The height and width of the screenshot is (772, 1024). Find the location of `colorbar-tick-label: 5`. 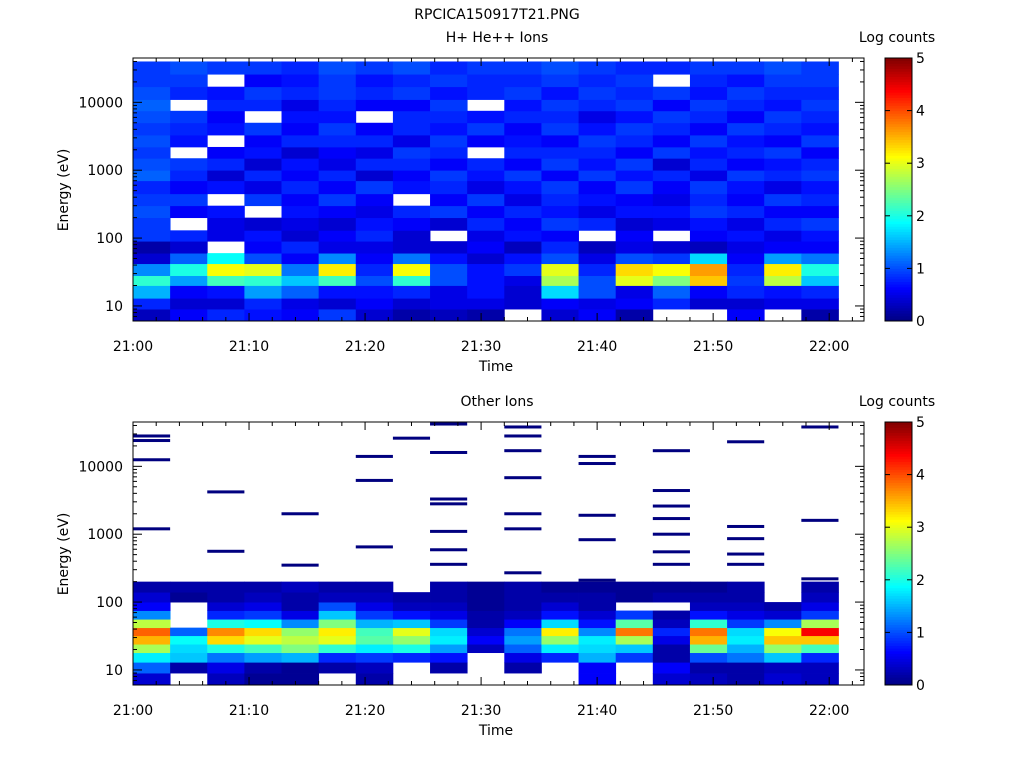

colorbar-tick-label: 5 is located at coordinates (920, 59).